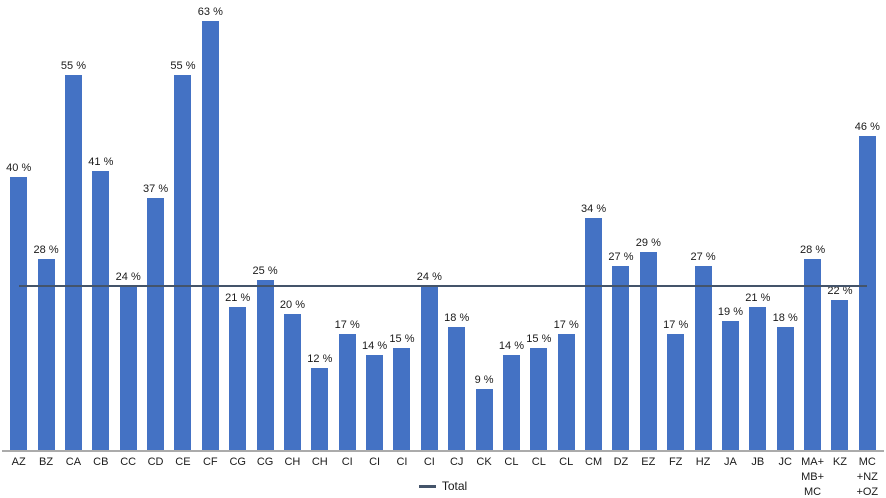  Describe the element at coordinates (594, 209) in the screenshot. I see `bar-value-label: 34 %` at that location.